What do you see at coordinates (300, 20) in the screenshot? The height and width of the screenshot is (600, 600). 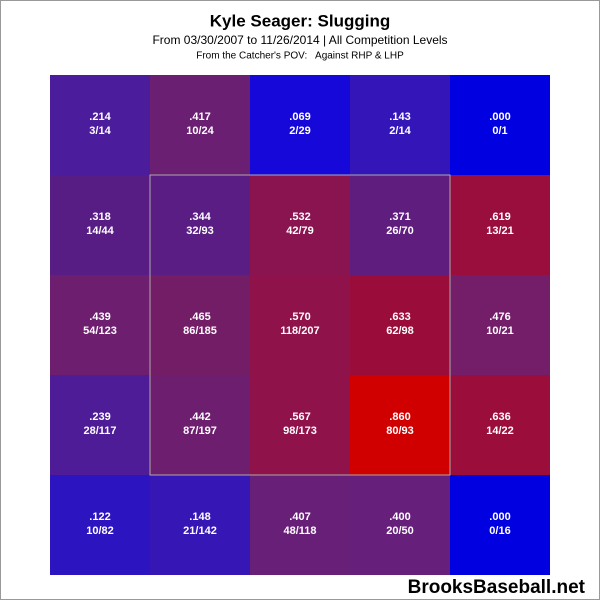 I see `chart-title: Kyle Seager: Slugging` at bounding box center [300, 20].